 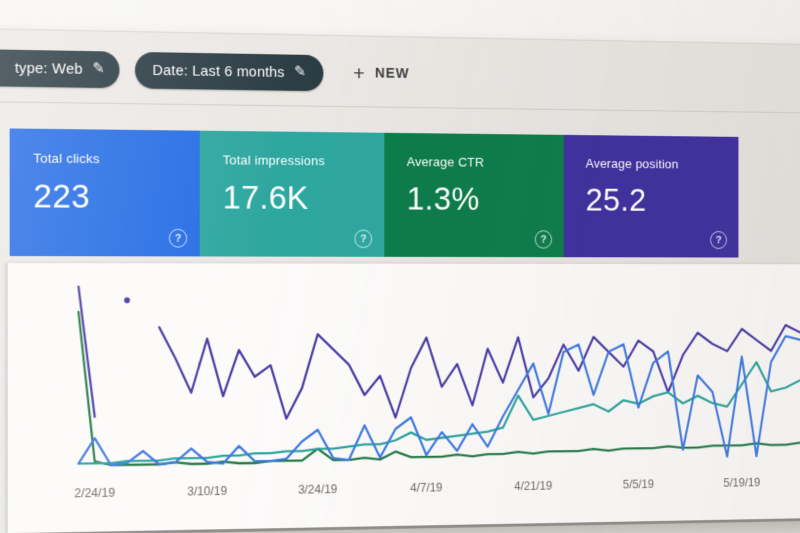 I want to click on toolbar-divider, so click(x=400, y=107).